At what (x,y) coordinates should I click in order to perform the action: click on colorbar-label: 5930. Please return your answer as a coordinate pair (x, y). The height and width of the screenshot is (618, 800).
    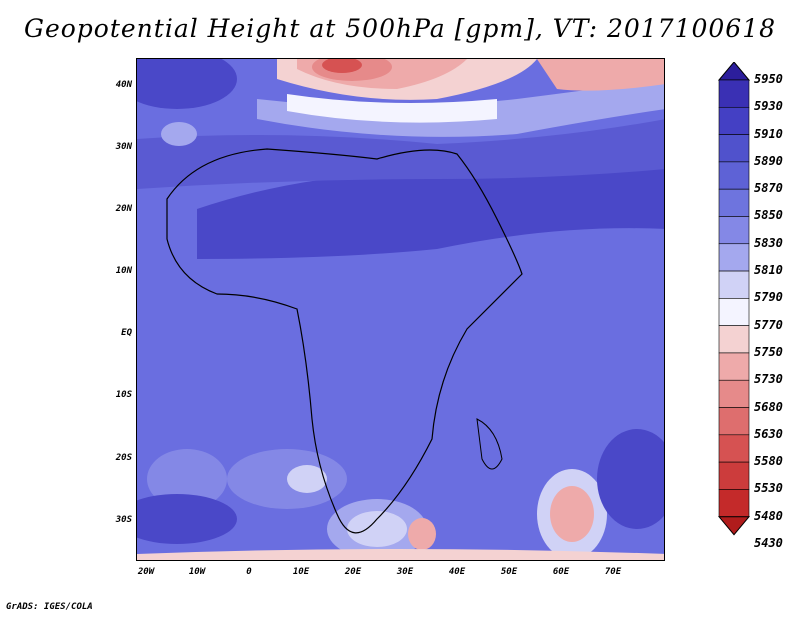
    Looking at the image, I should click on (768, 106).